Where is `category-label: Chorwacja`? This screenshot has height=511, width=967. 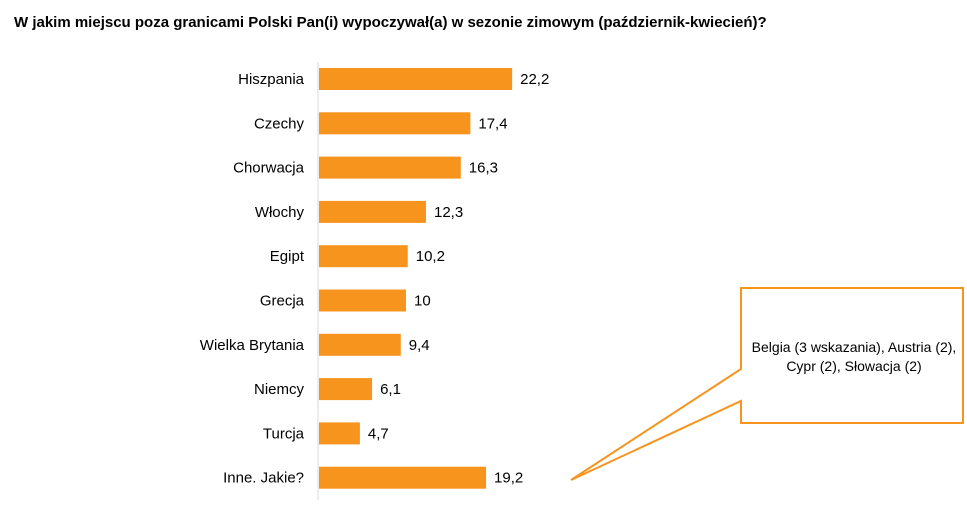 category-label: Chorwacja is located at coordinates (269, 168).